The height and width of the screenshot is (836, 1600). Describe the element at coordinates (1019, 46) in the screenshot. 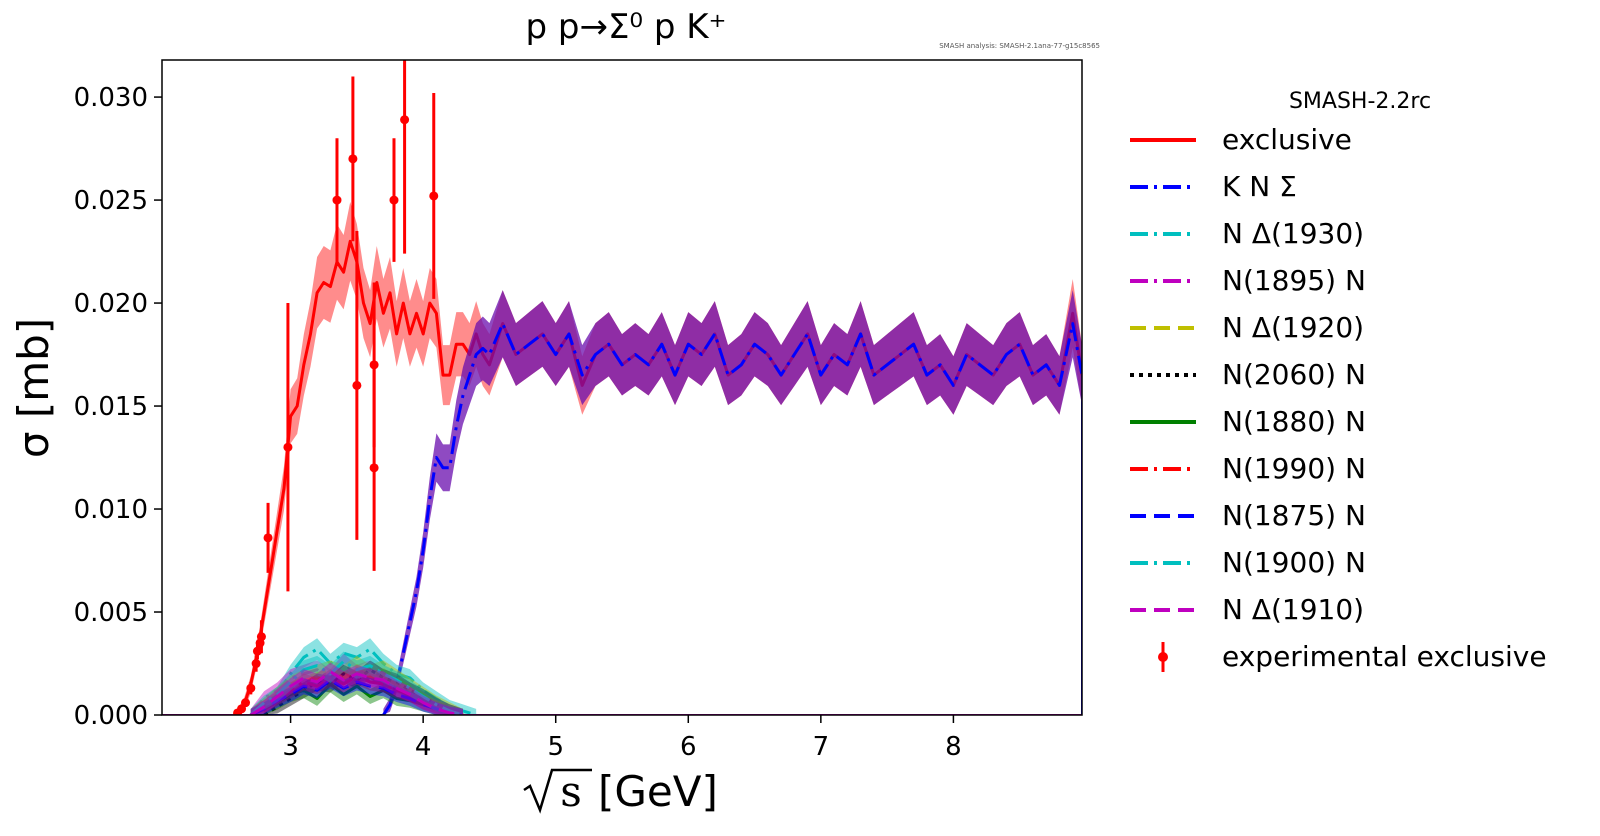

I see `analysis-version-note: SMASH analysis: SMASH-2.1ana-77-g15c8565` at that location.